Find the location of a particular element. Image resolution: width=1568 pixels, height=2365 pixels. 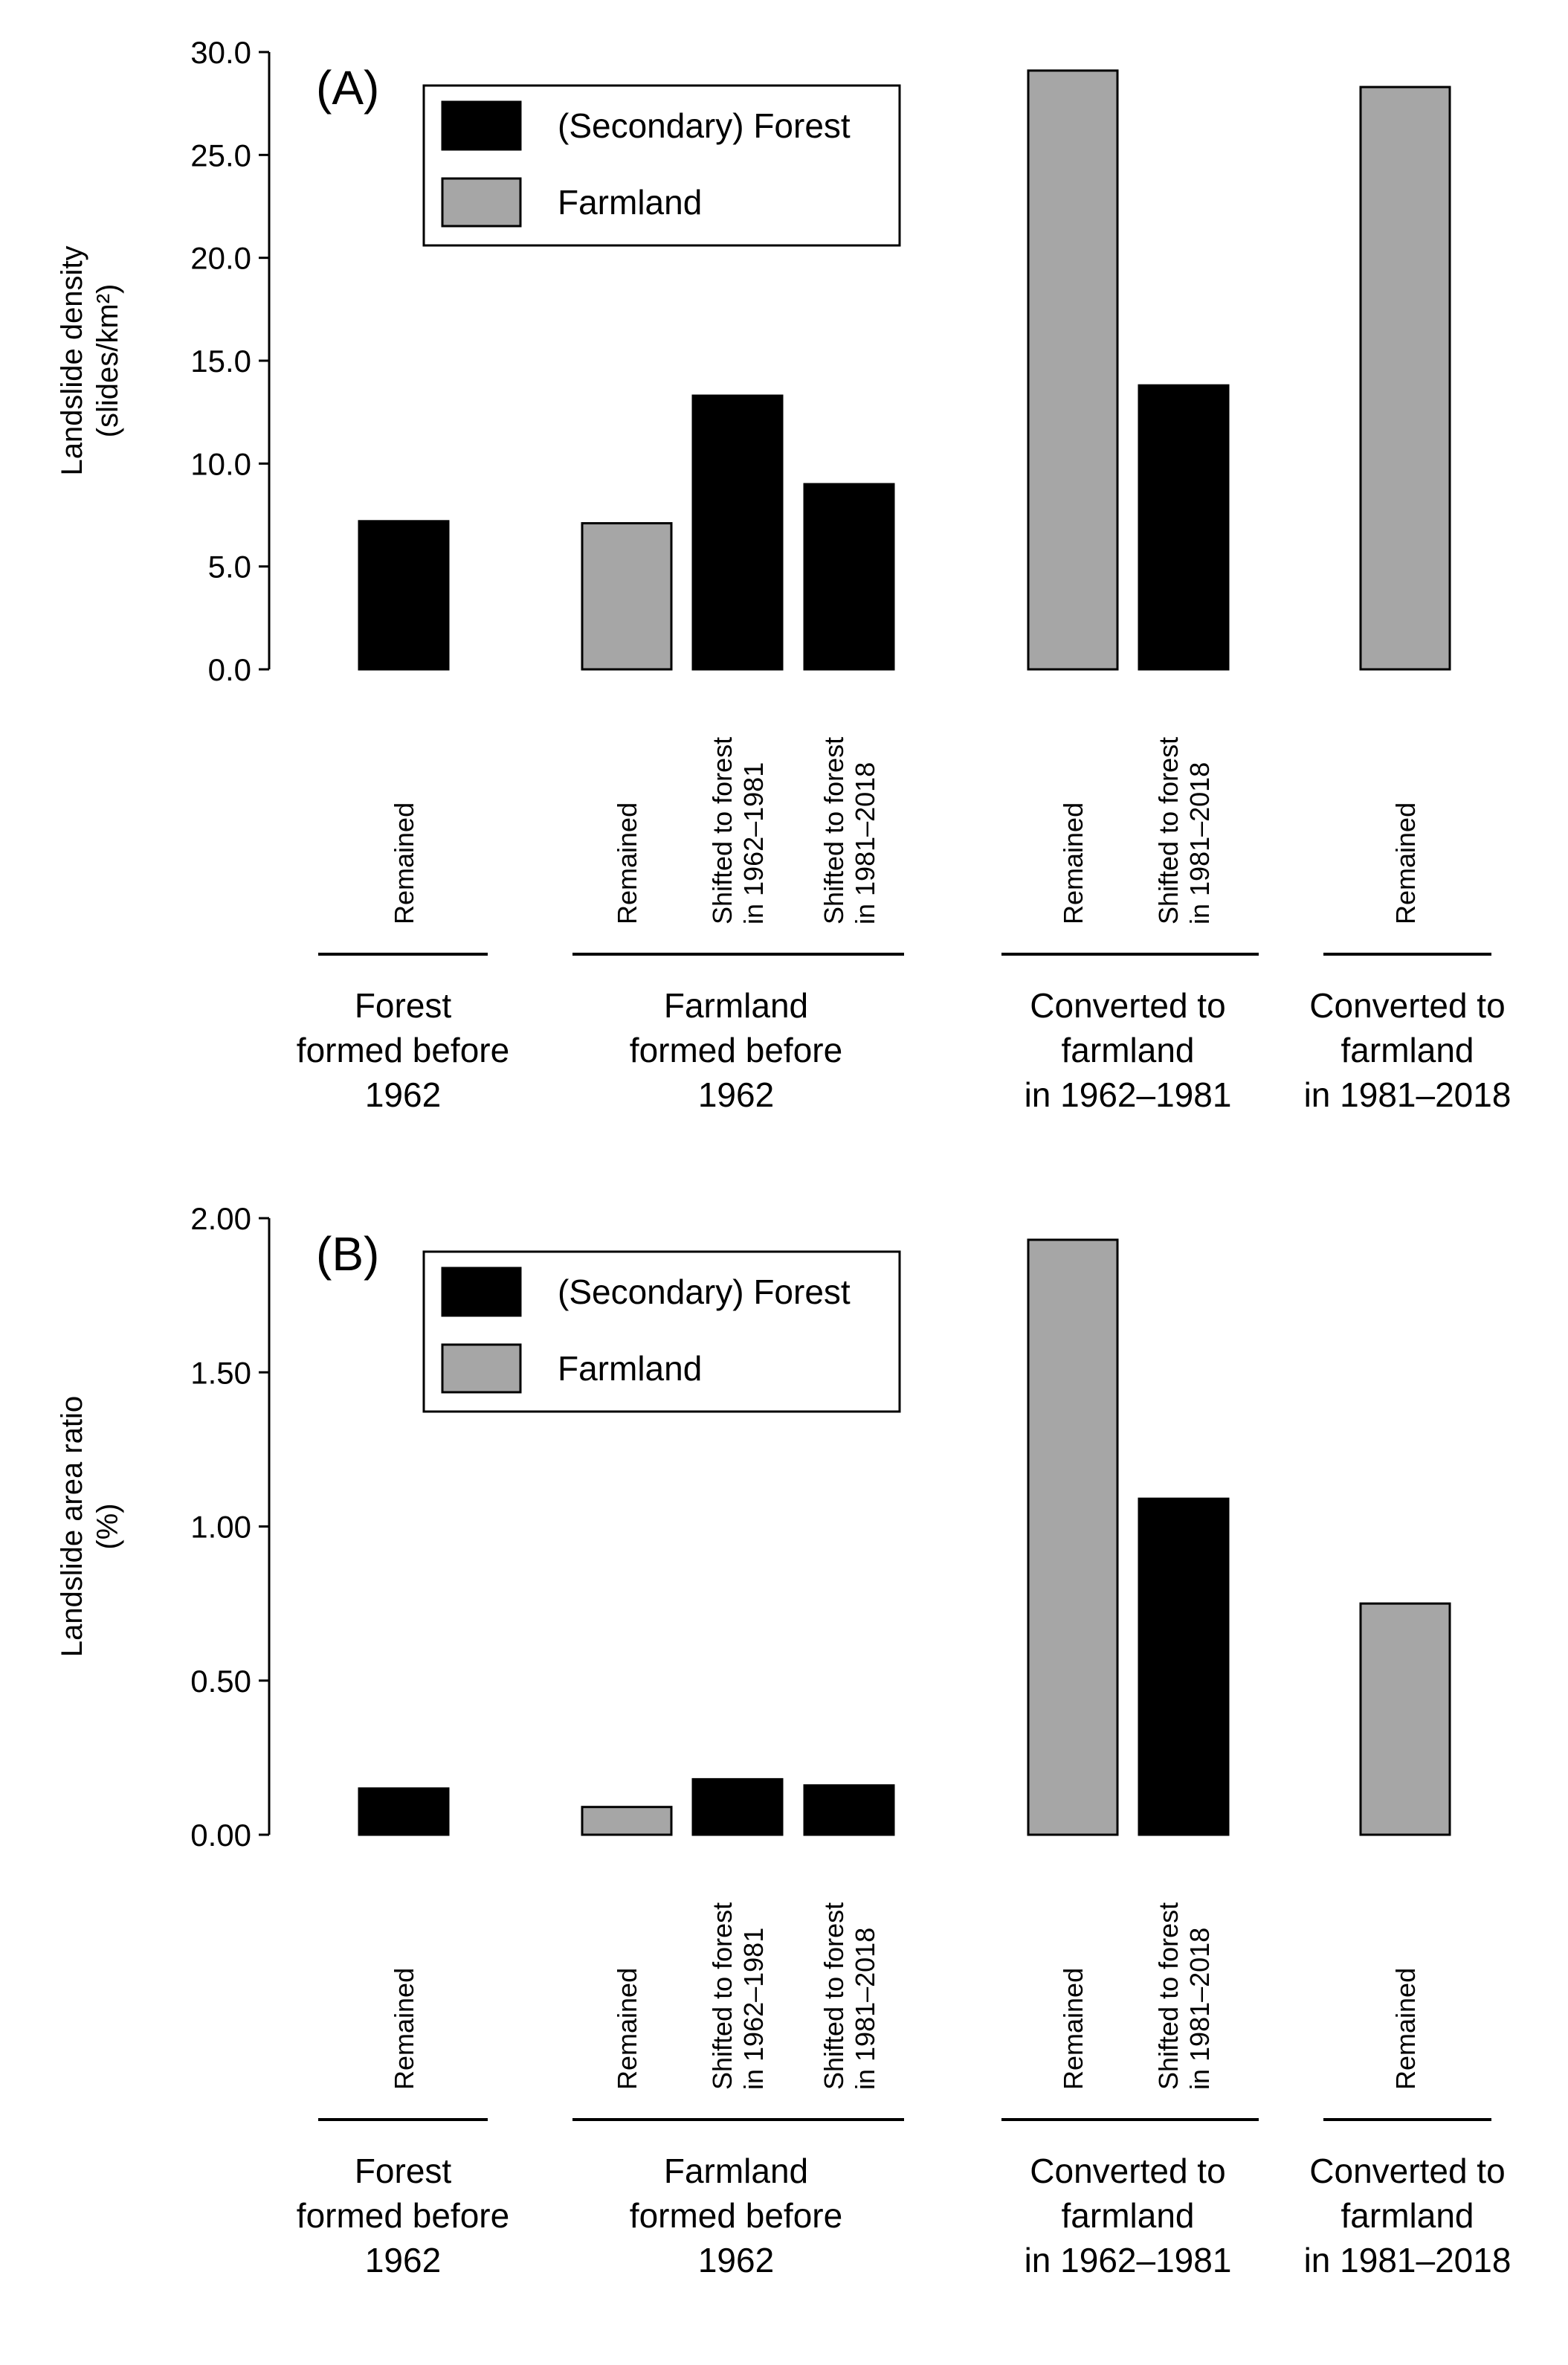

y-axis-title: Landslide area ratio (%) is located at coordinates (90, 1526).